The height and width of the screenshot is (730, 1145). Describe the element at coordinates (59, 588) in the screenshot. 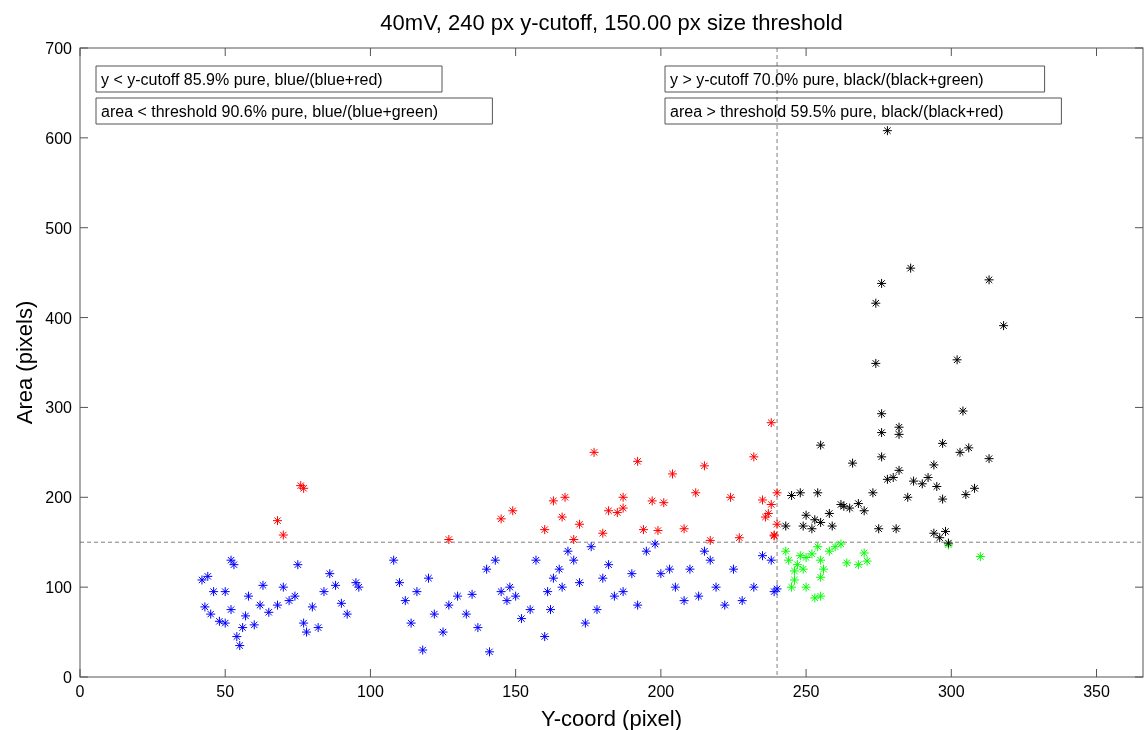

I see `y-tick-label: 100` at that location.